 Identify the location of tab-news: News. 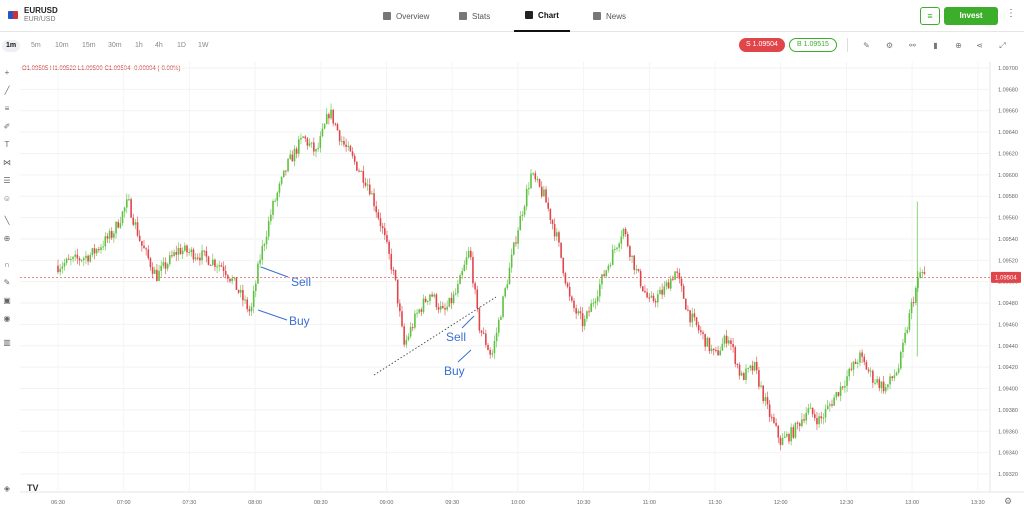
(609, 16).